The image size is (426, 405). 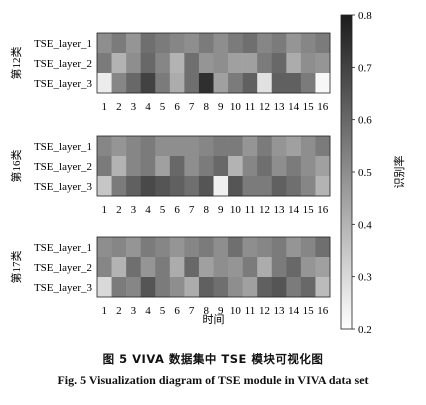 I want to click on x-tick-label: 4, so click(x=148, y=311).